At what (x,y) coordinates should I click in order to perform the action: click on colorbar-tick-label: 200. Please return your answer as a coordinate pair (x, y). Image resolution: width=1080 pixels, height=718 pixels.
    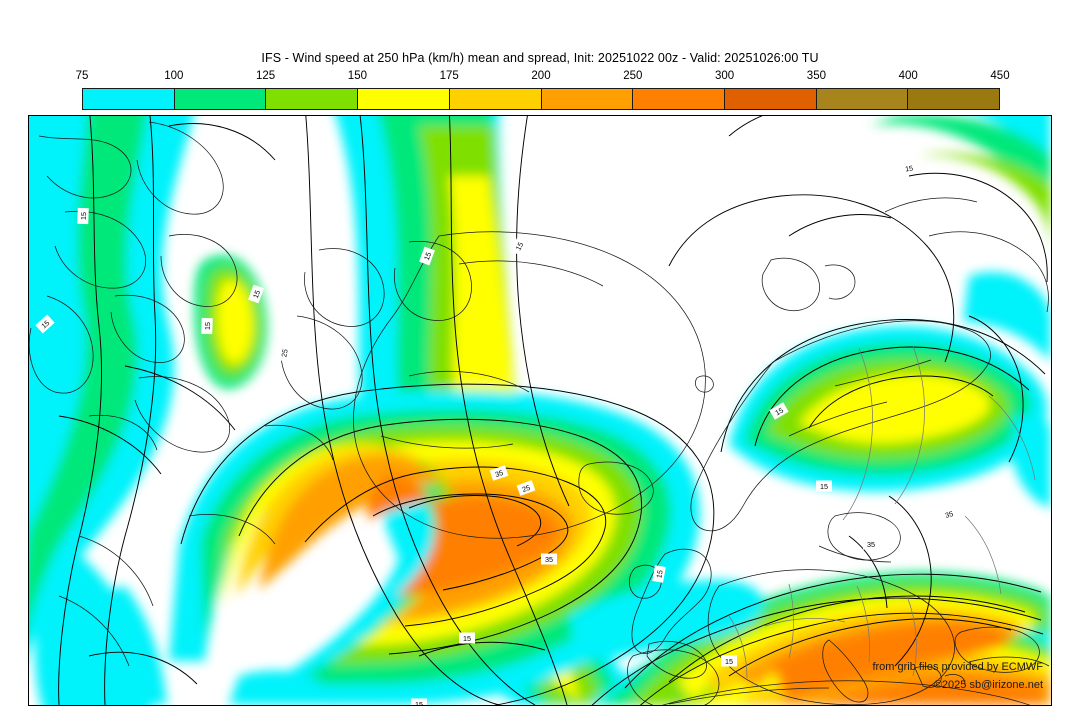
    Looking at the image, I should click on (541, 76).